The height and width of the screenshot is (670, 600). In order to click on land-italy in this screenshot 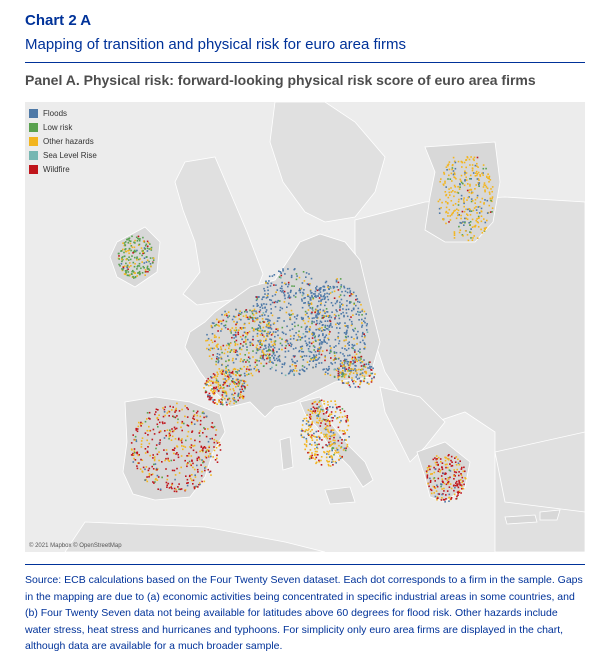, I will do `click(336, 442)`.